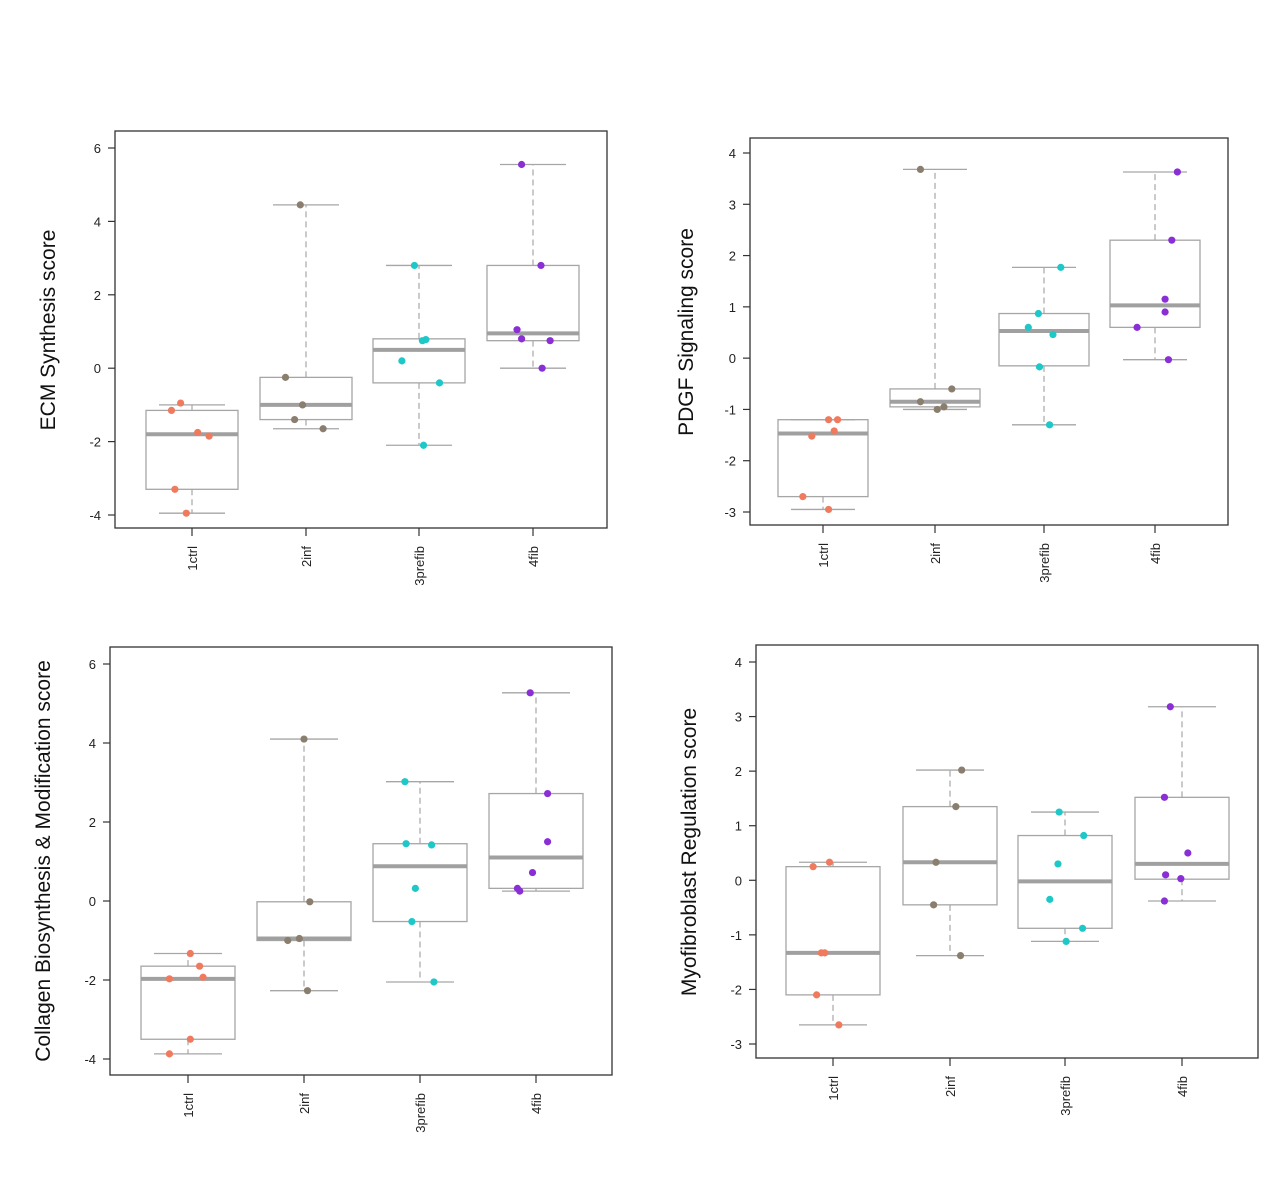 The width and height of the screenshot is (1280, 1192). I want to click on x-tick-label-1ctrl: 1ctrl, so click(188, 1105).